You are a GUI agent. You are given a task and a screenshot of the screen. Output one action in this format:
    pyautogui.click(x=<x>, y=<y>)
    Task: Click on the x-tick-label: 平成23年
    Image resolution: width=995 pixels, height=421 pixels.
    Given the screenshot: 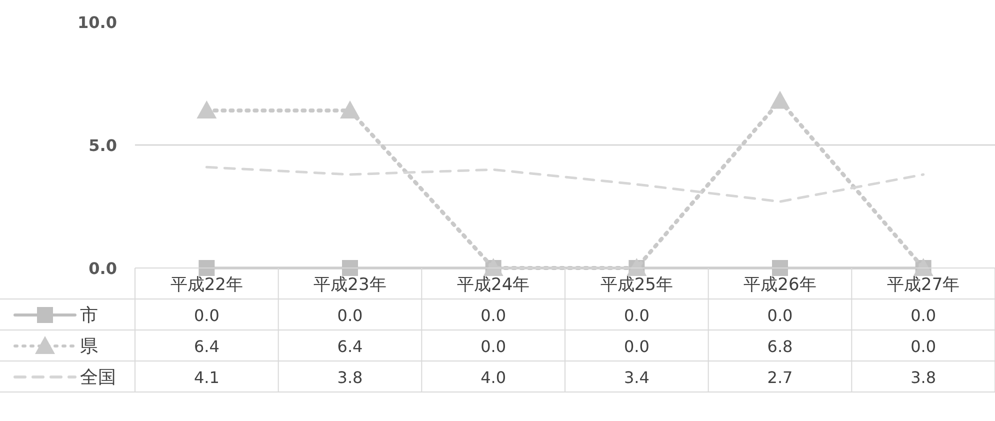 What is the action you would take?
    pyautogui.click(x=350, y=285)
    